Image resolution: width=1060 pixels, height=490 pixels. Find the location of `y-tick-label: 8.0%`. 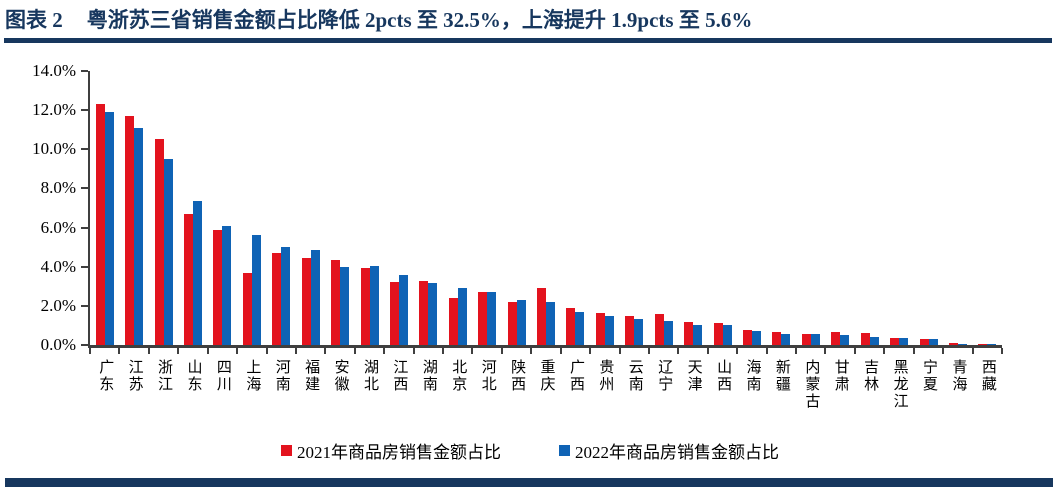

y-tick-label: 8.0% is located at coordinates (58, 188).